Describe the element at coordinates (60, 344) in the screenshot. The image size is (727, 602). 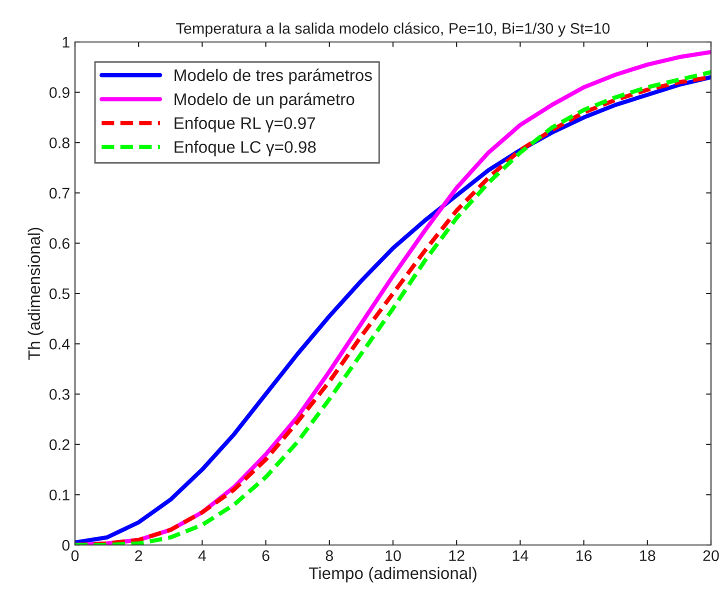
I see `y-tick-label: 0.4` at that location.